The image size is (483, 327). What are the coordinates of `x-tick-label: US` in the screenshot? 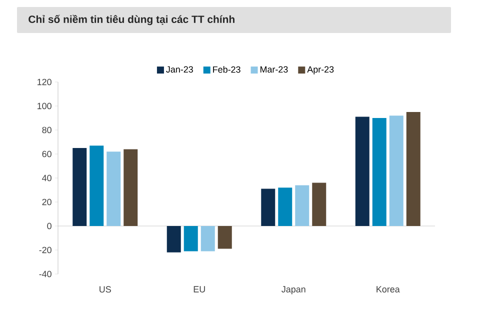 It's located at (105, 289).